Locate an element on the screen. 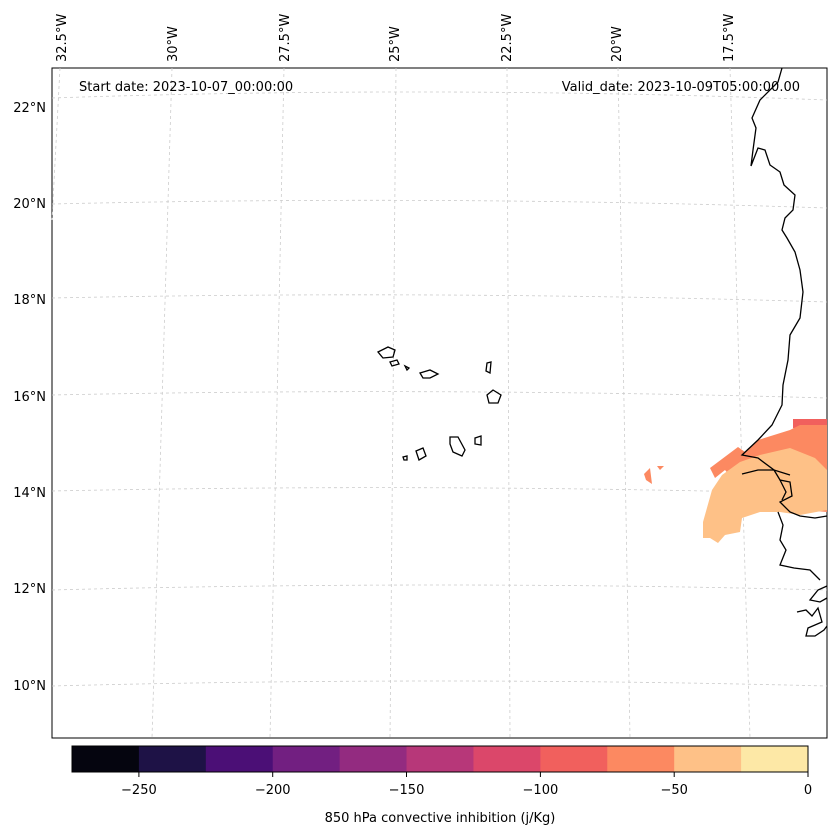 This screenshot has width=837, height=836. colorbar-label: 850 hPa convective inhibition (j/Kg) is located at coordinates (440, 818).